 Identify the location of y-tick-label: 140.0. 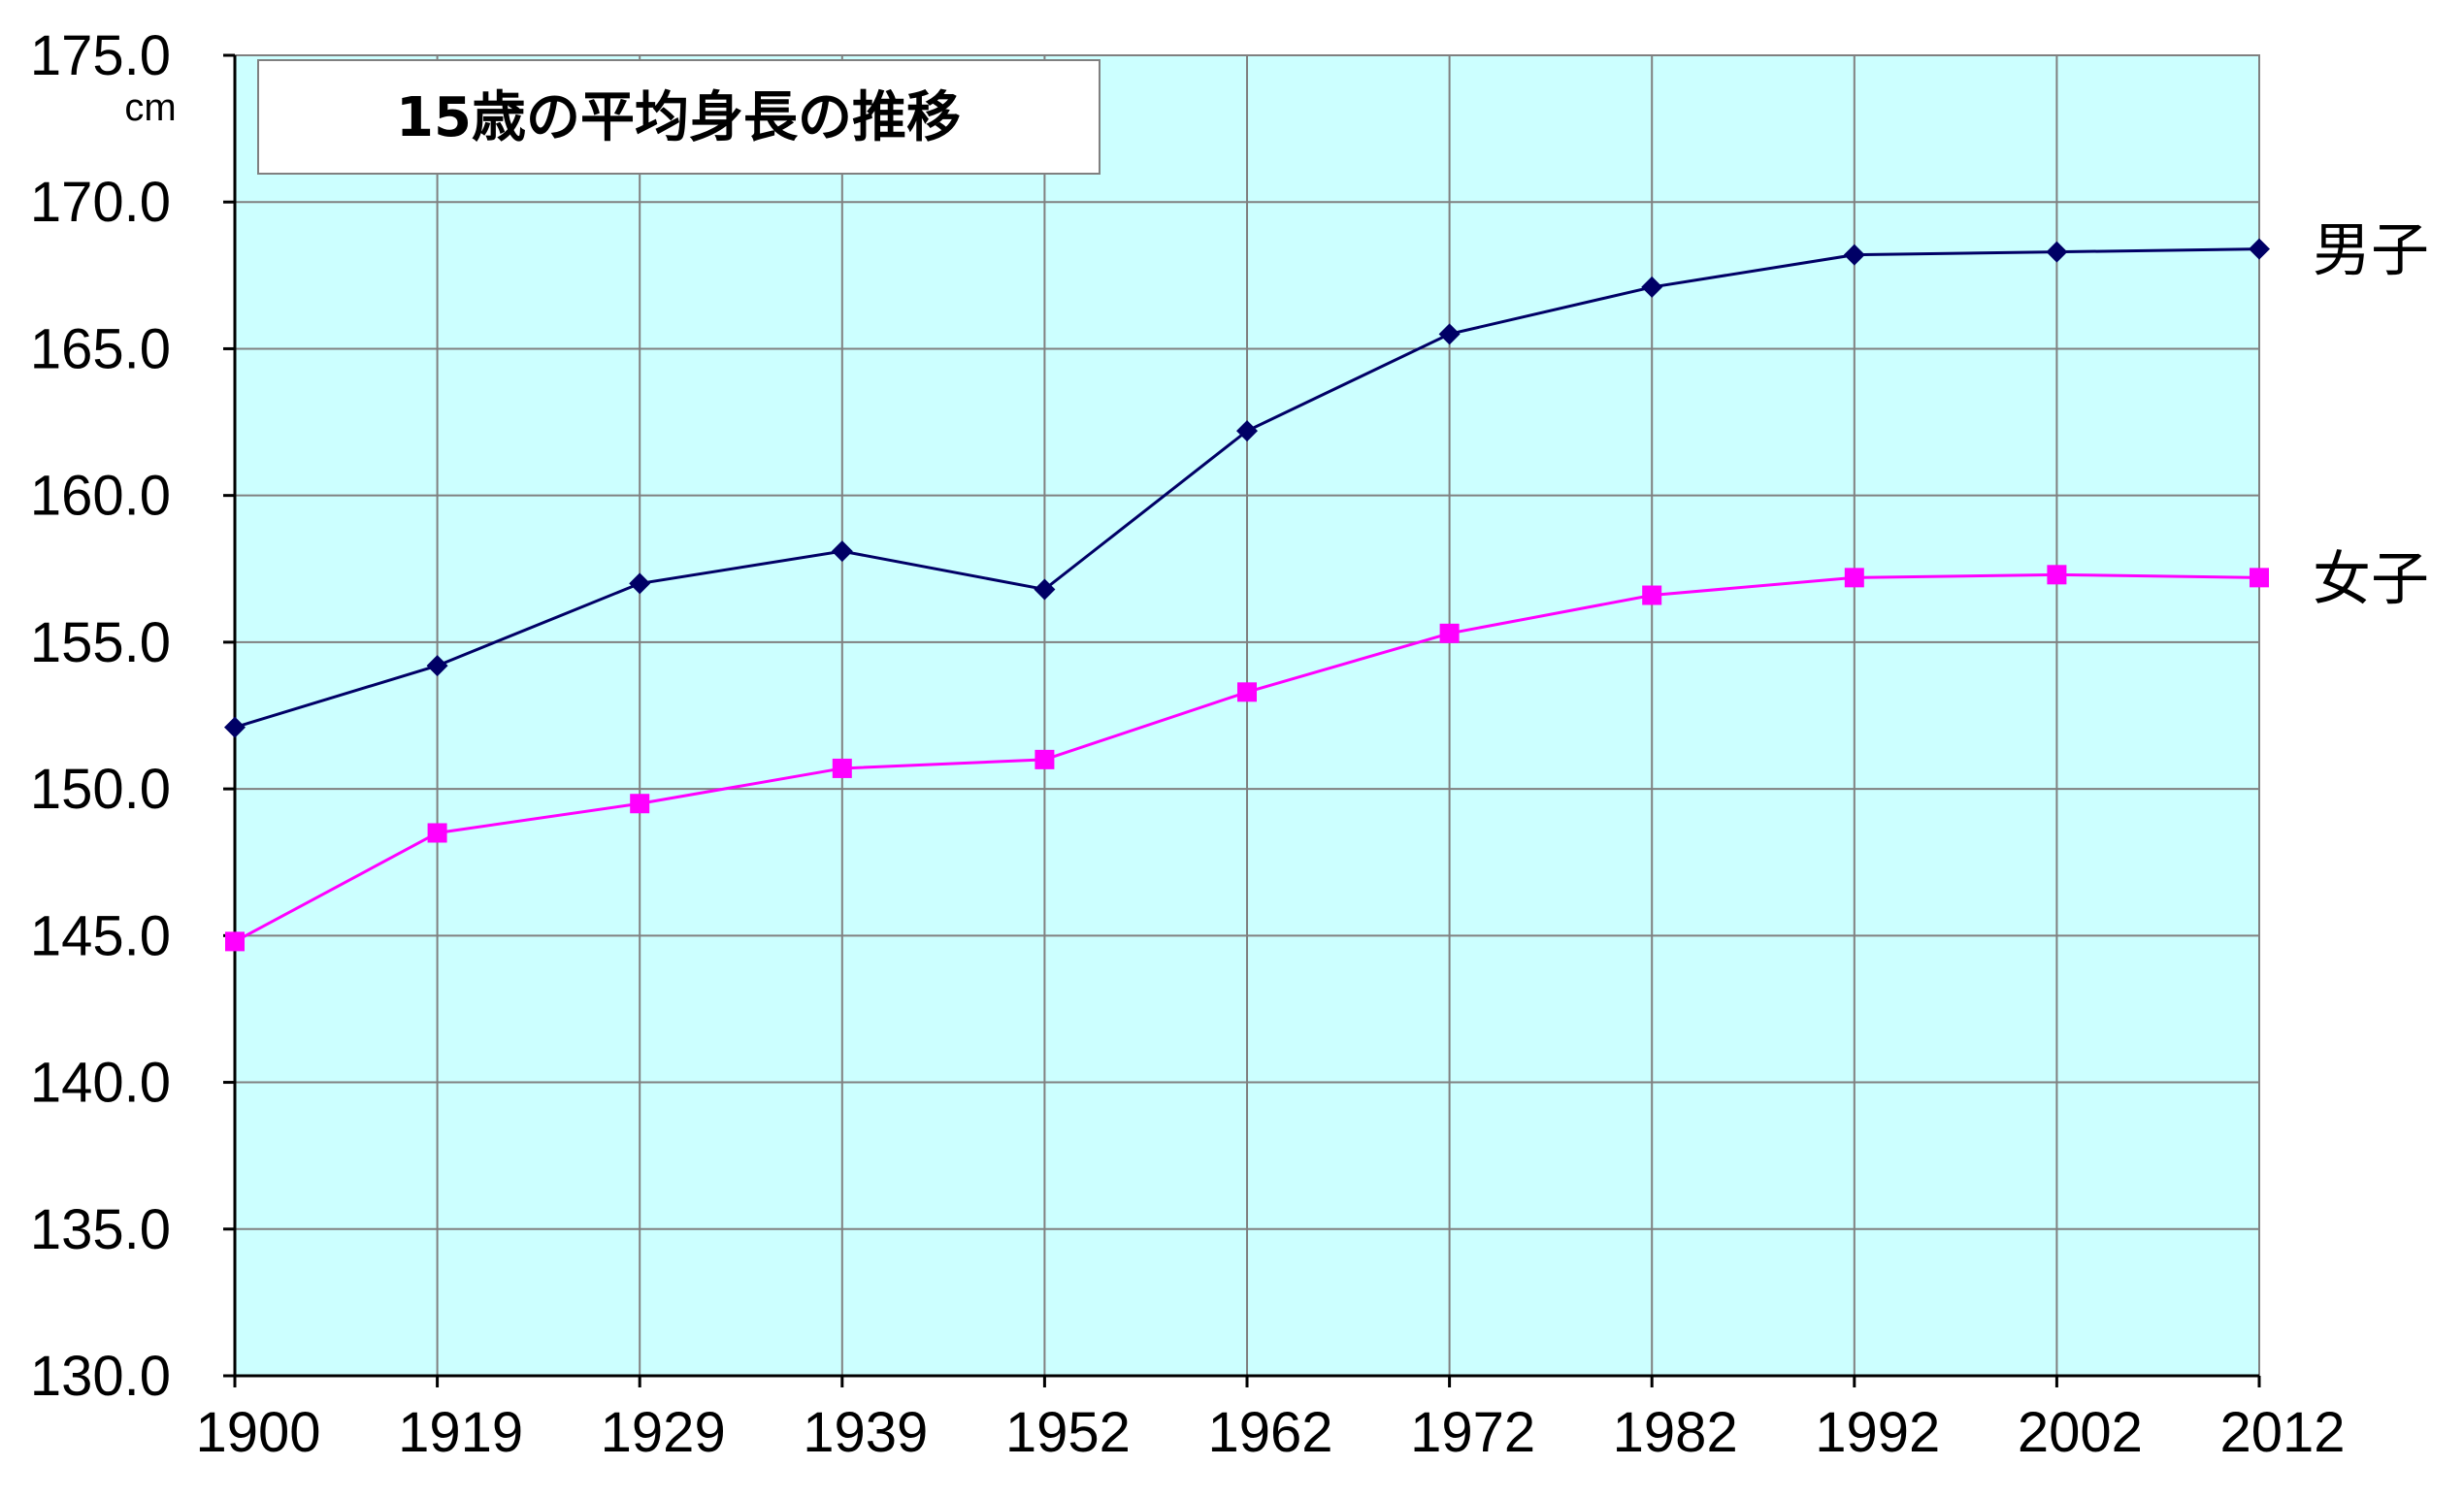
(101, 1083).